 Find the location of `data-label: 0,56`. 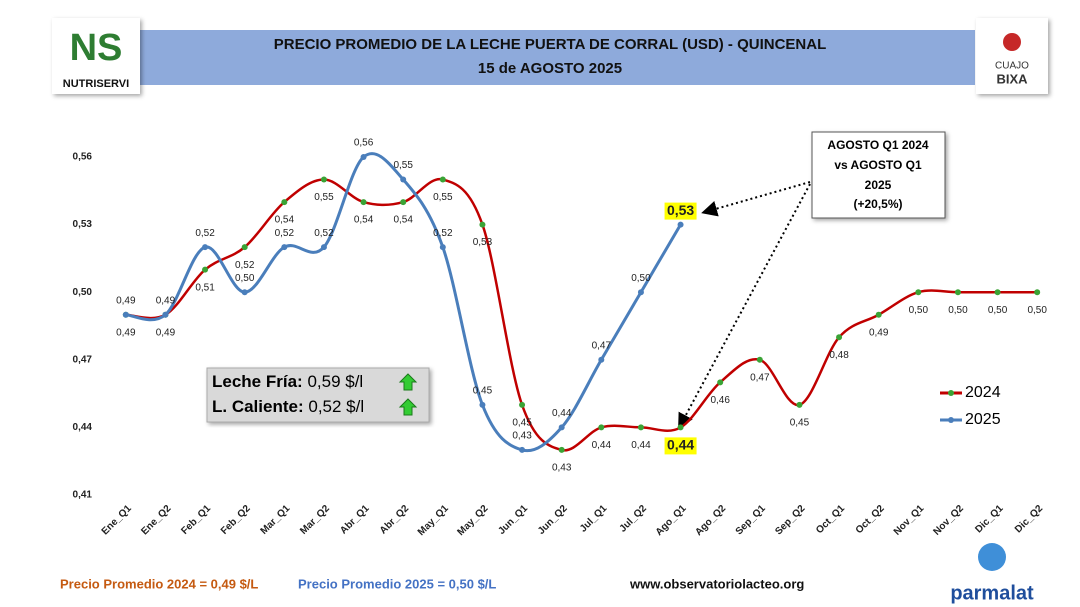

data-label: 0,56 is located at coordinates (364, 143).